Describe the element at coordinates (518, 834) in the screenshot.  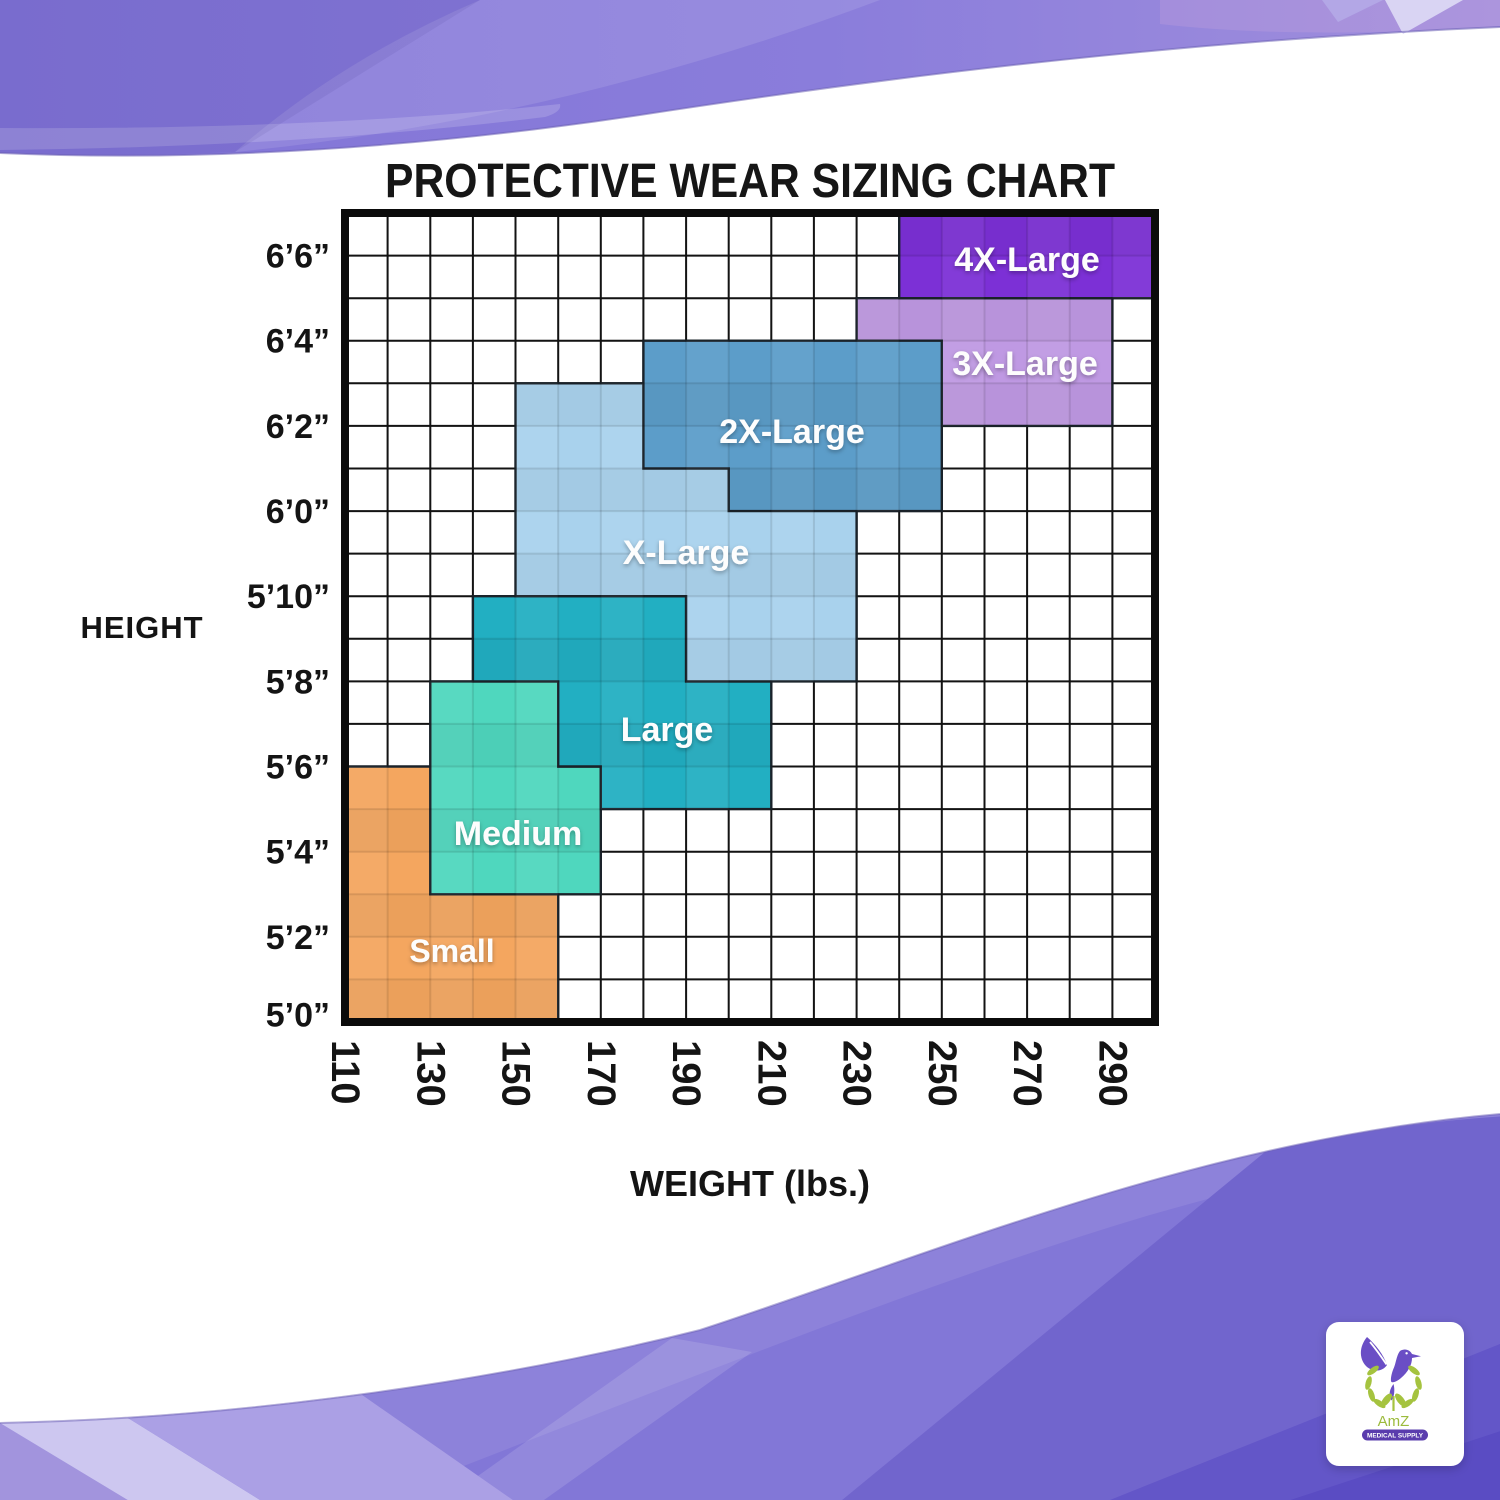
I see `svg-text: Medium` at that location.